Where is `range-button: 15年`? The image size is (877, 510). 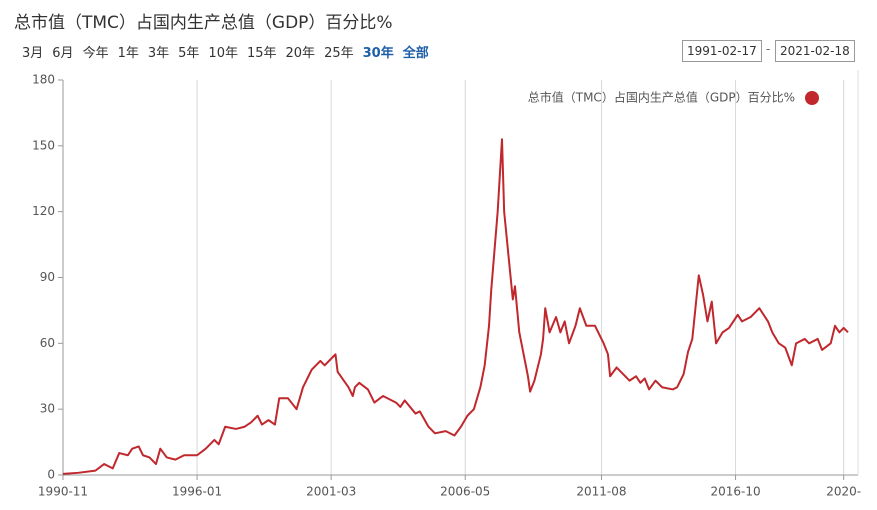 range-button: 15年 is located at coordinates (261, 53).